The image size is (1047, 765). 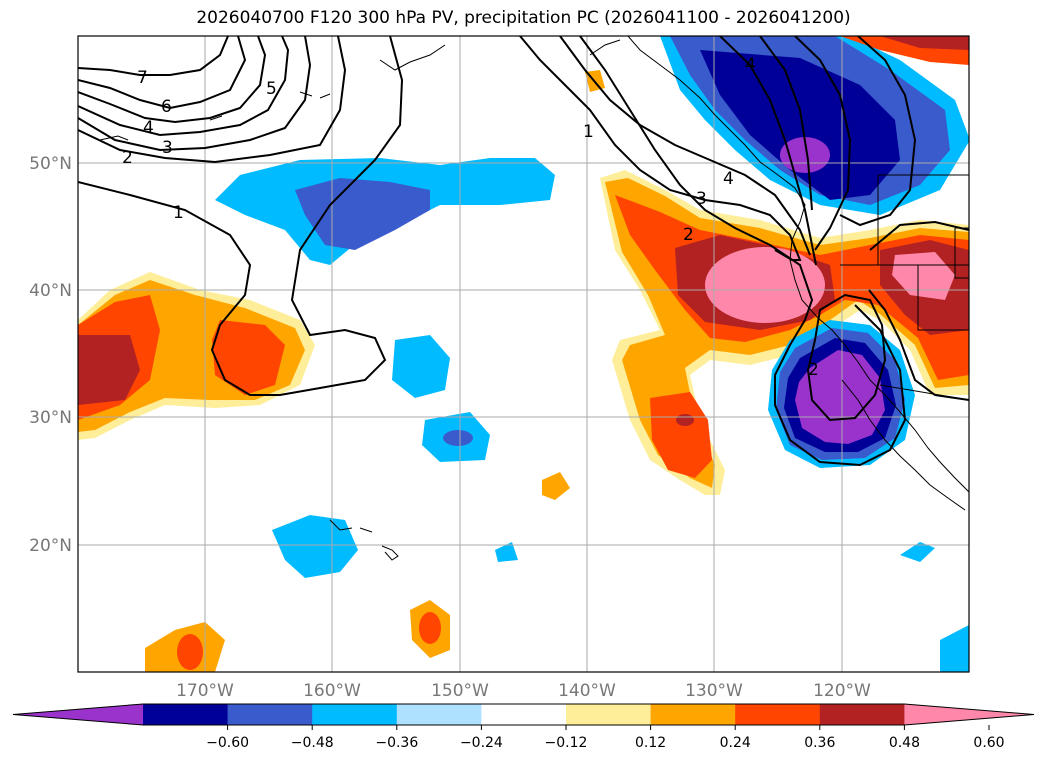 I want to click on colorbar-tick-label: −0.60, so click(x=227, y=743).